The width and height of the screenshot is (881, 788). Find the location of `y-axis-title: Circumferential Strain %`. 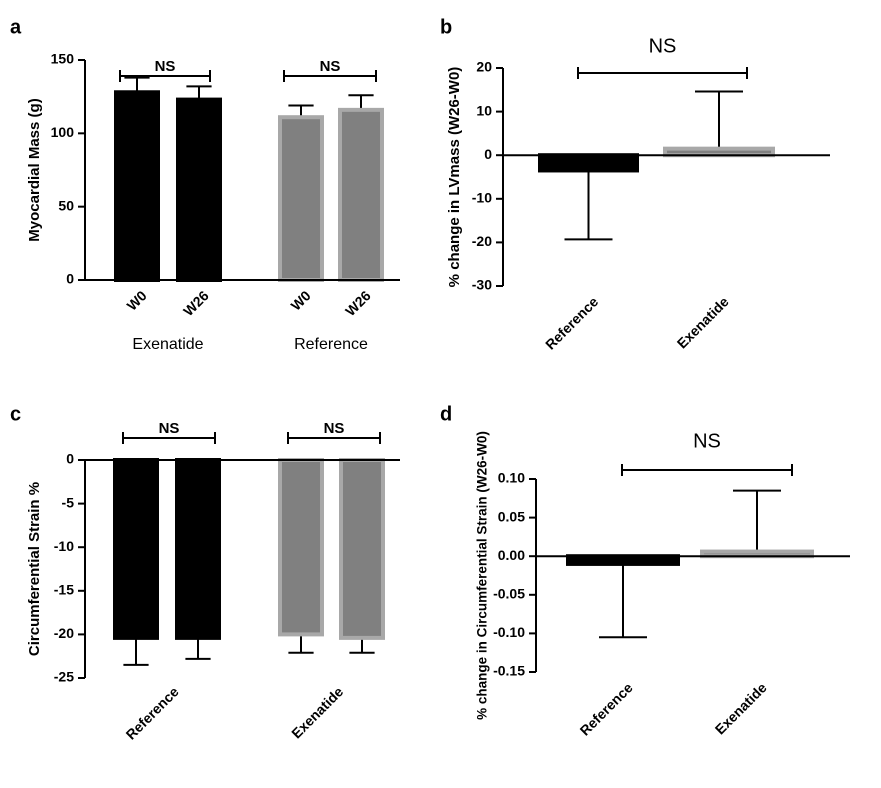

y-axis-title: Circumferential Strain % is located at coordinates (34, 569).